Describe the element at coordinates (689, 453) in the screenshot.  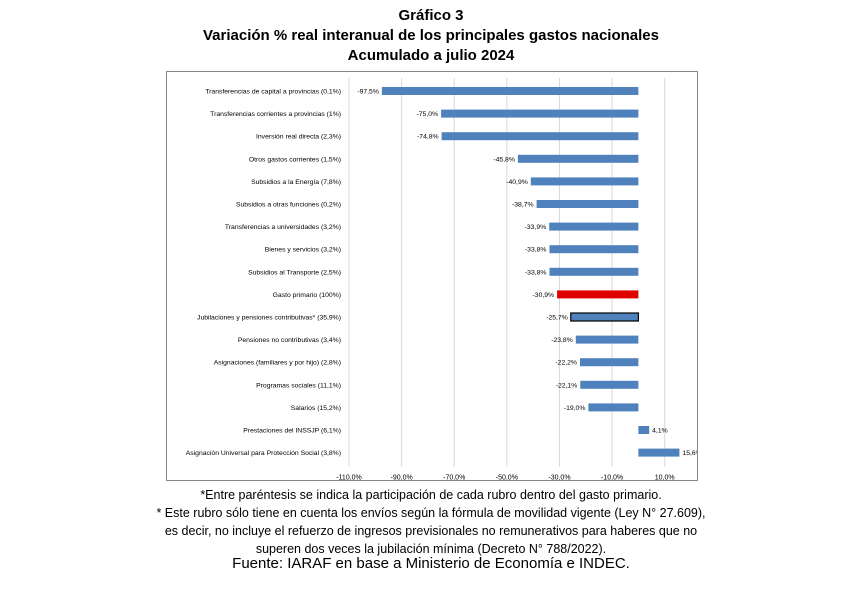
I see `data-label: 15,6%` at that location.